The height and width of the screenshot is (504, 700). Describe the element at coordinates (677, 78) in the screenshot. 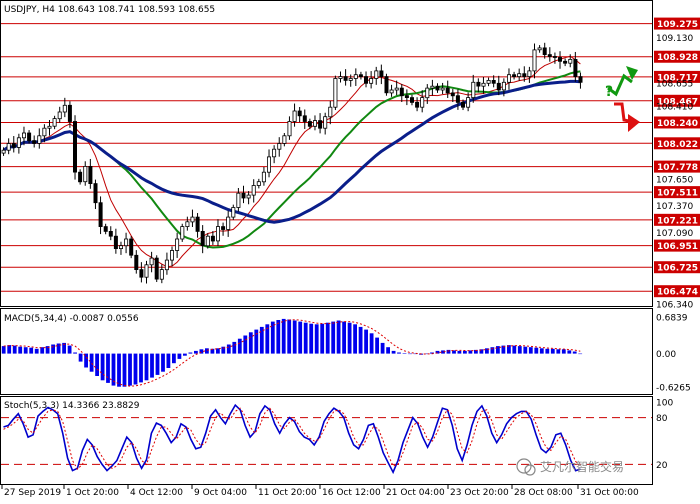

I see `price-tag-label: 108.717` at that location.